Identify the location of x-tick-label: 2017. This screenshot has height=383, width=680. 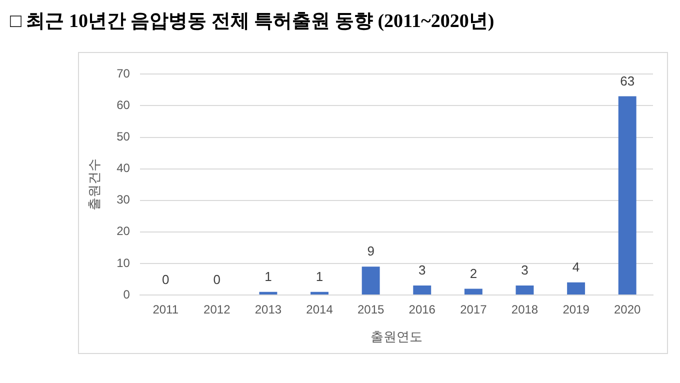
(474, 309).